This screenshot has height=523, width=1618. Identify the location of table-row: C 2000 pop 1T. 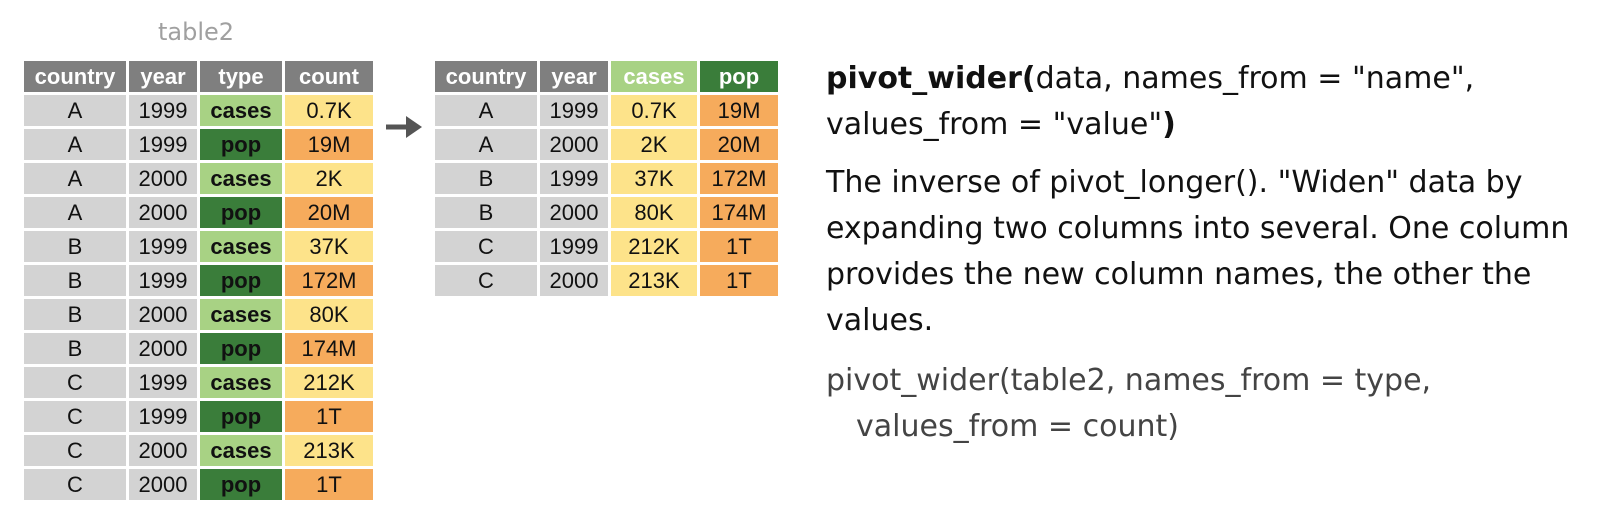
(198, 484).